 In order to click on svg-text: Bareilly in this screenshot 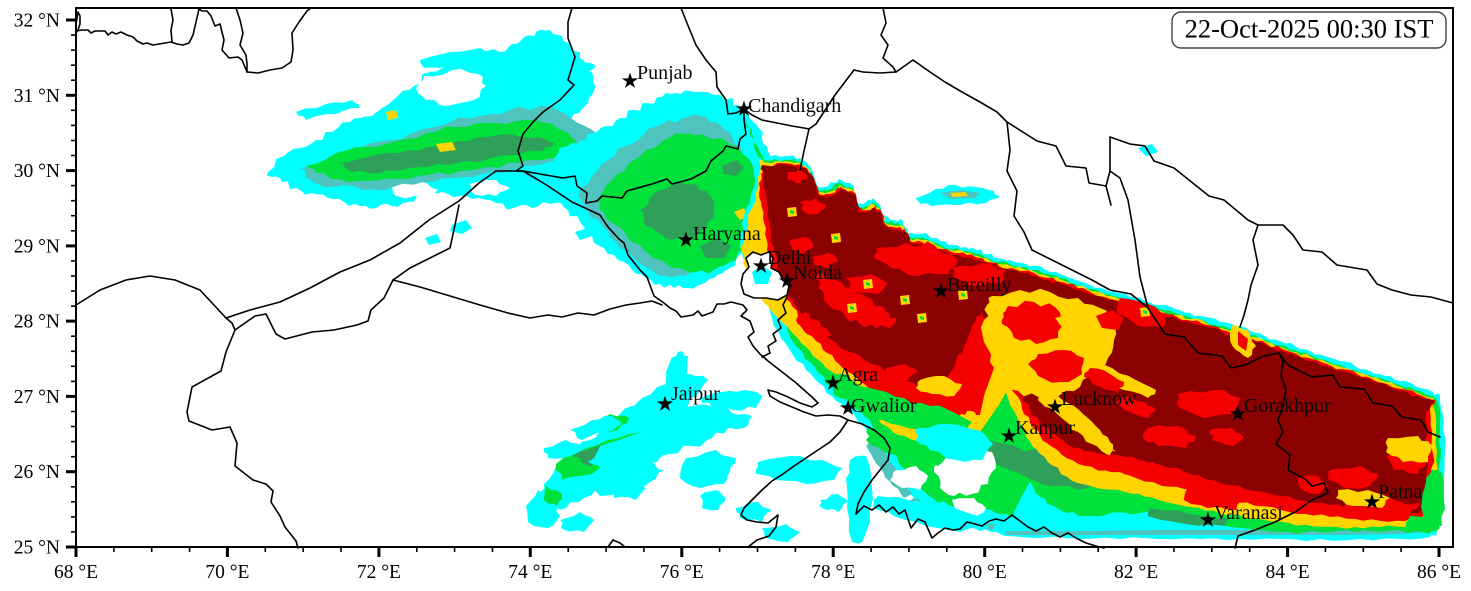, I will do `click(979, 285)`.